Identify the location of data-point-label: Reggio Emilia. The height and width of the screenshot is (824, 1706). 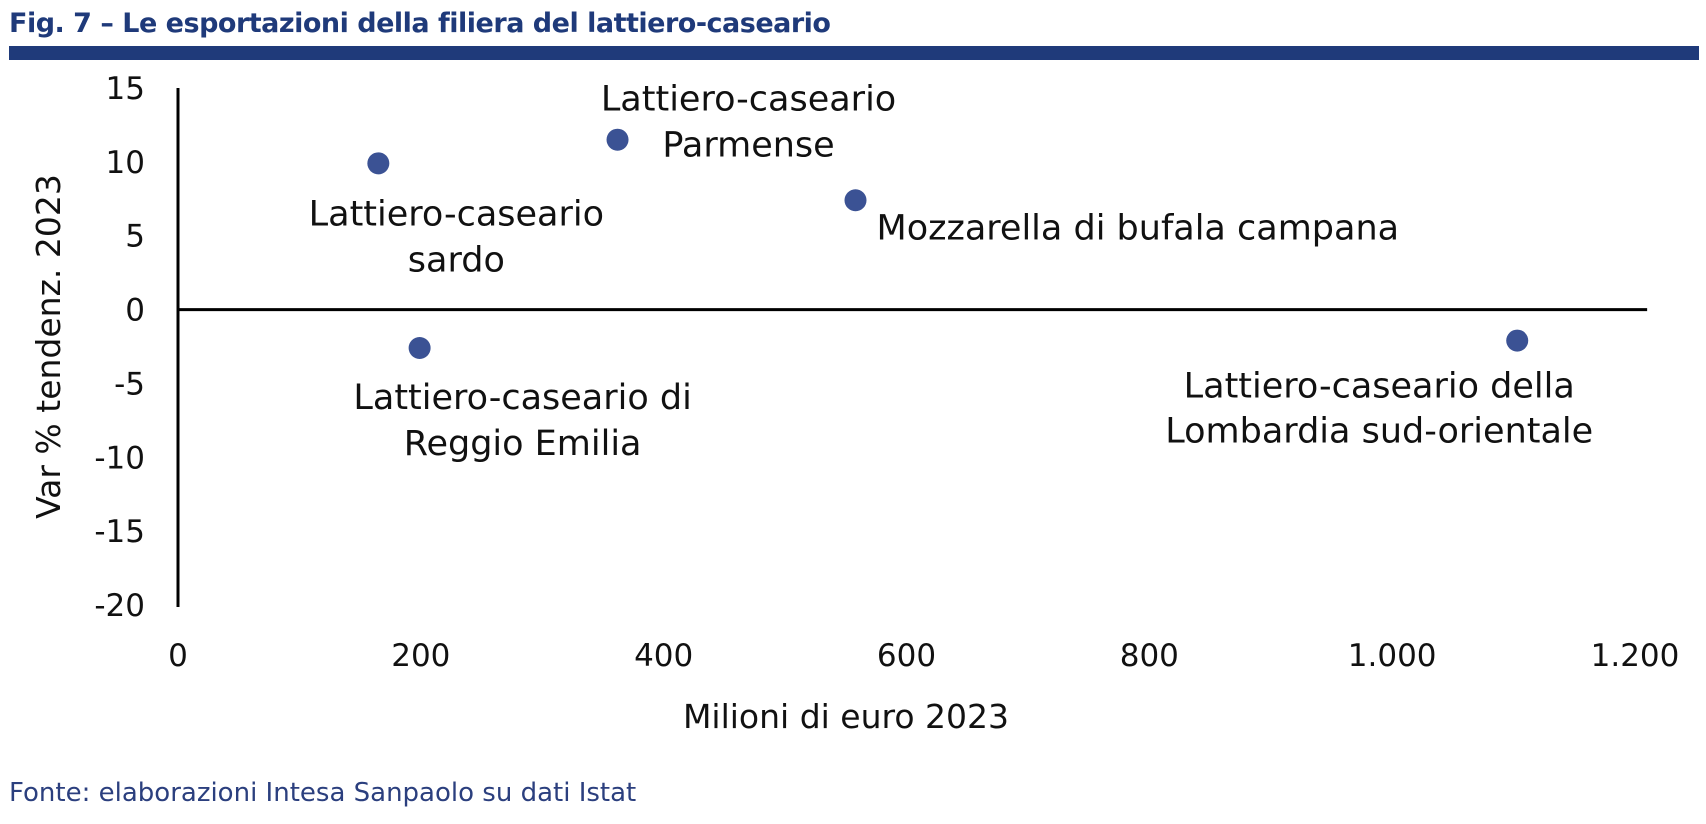
(523, 444).